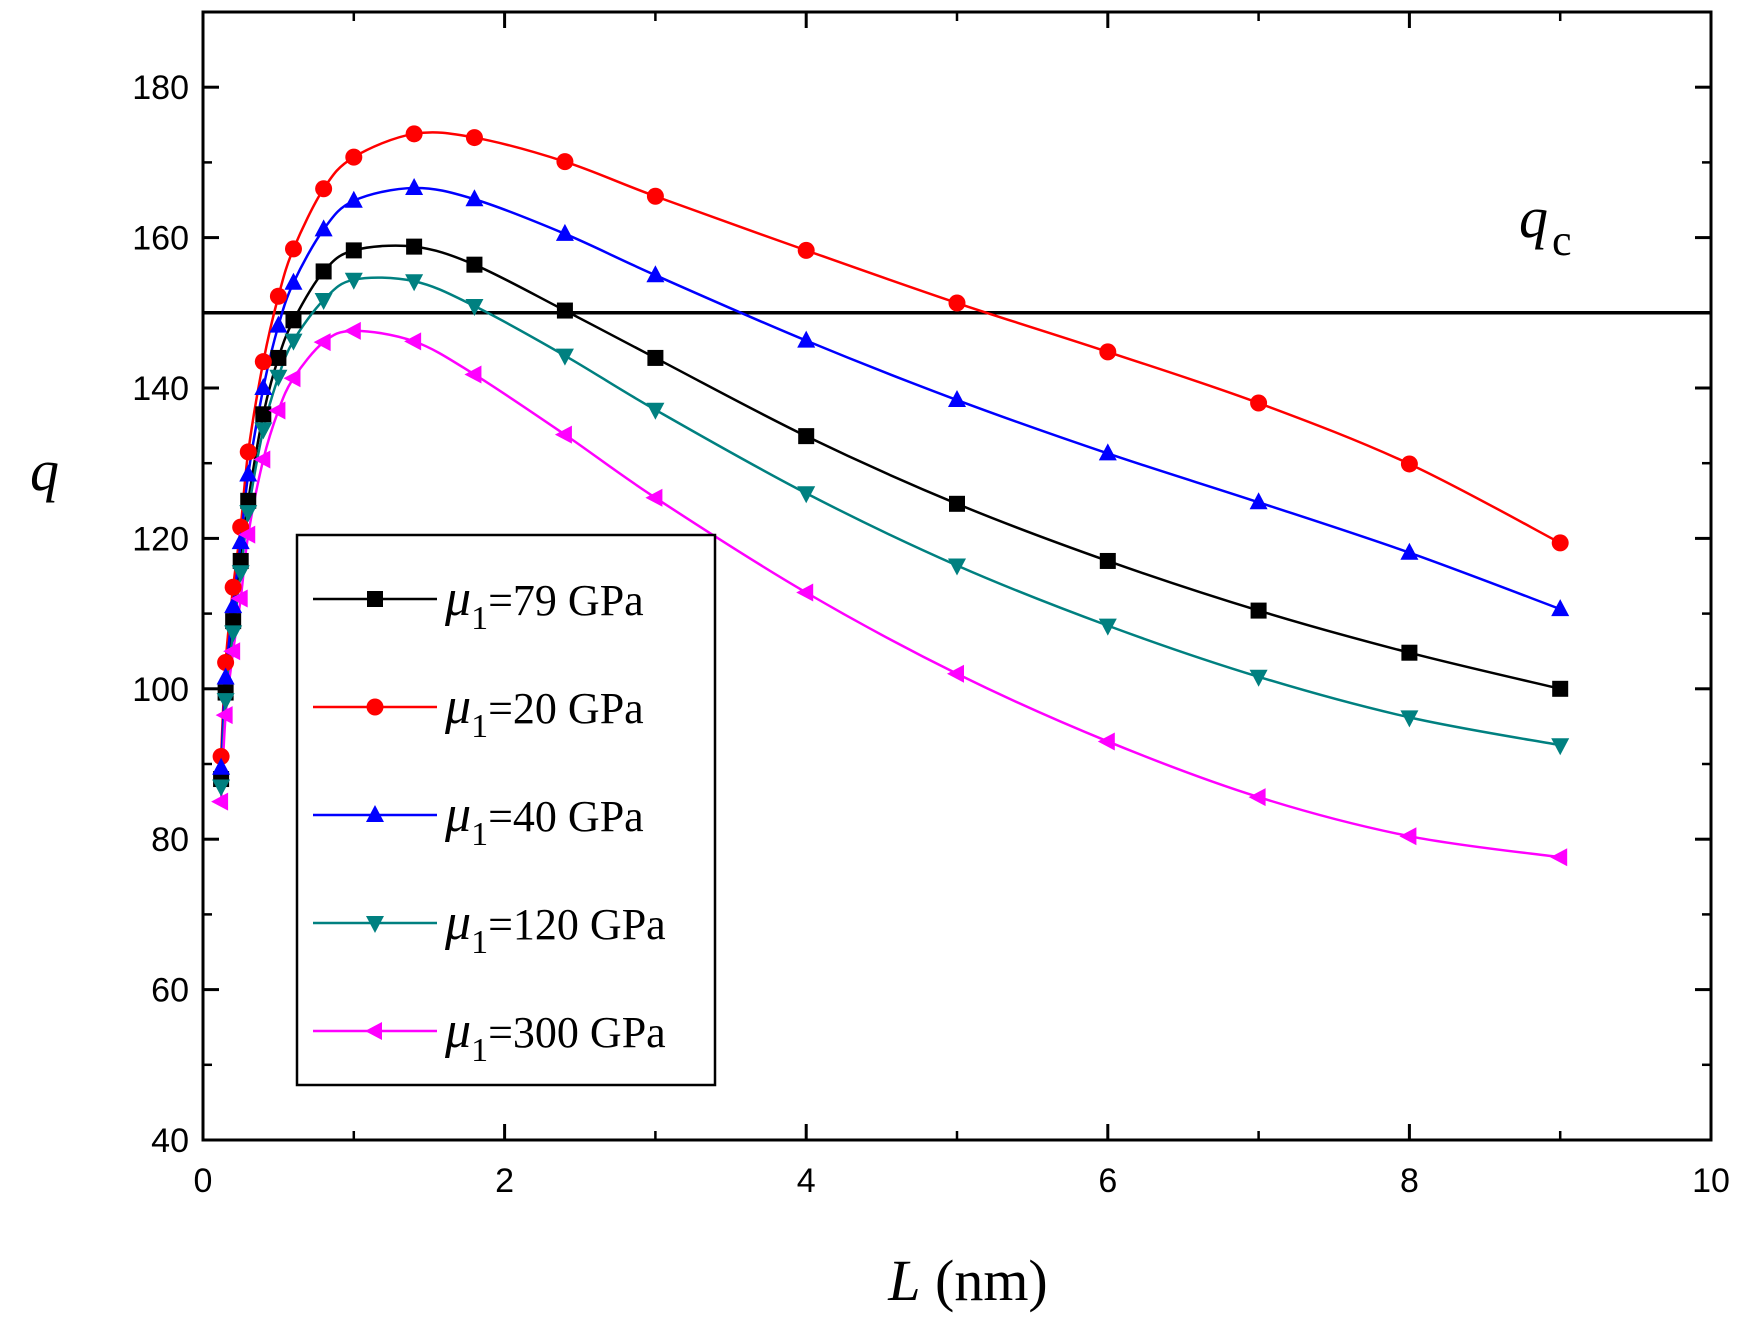 This screenshot has width=1741, height=1327. Describe the element at coordinates (373, 1031) in the screenshot. I see `legend-marker` at that location.